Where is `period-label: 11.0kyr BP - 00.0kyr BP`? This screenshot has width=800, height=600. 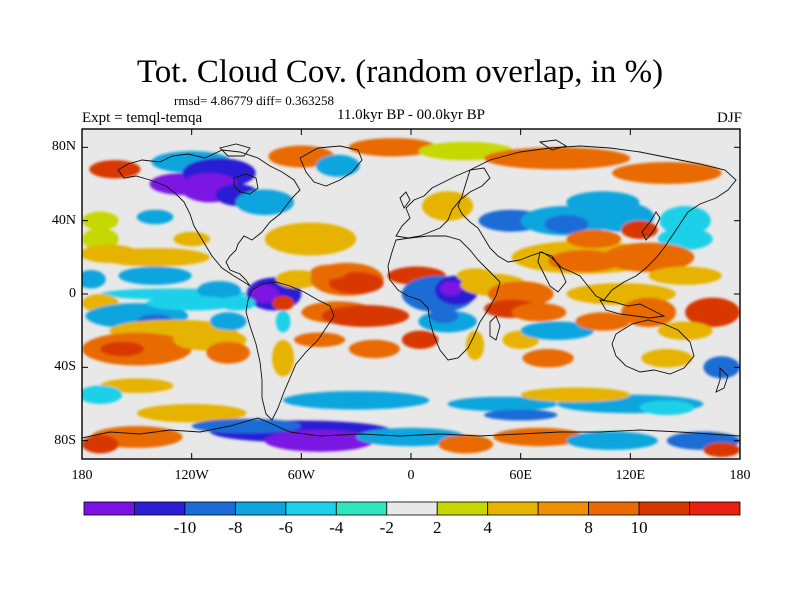
period-label: 11.0kyr BP - 00.0kyr BP is located at coordinates (411, 115).